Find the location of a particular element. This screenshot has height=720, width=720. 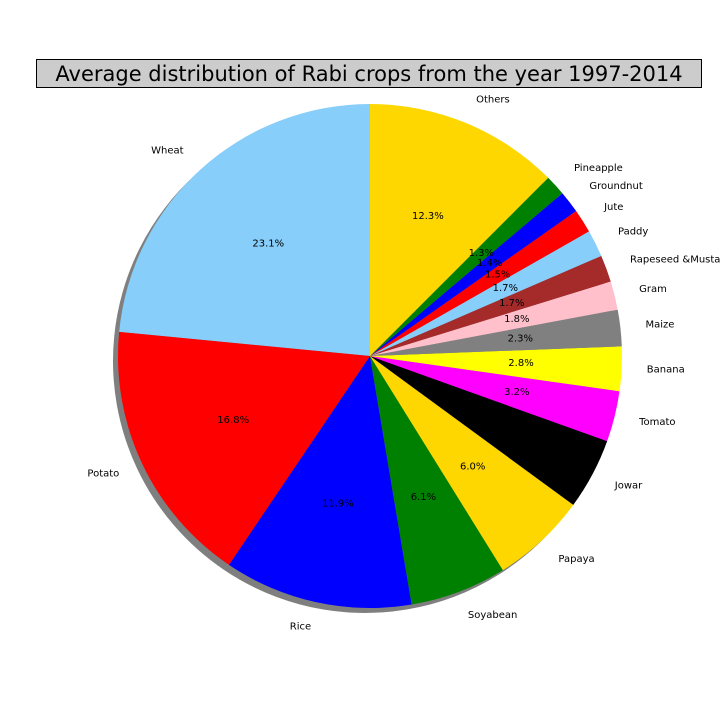

pct-label-tomato: 3.2% is located at coordinates (516, 392).